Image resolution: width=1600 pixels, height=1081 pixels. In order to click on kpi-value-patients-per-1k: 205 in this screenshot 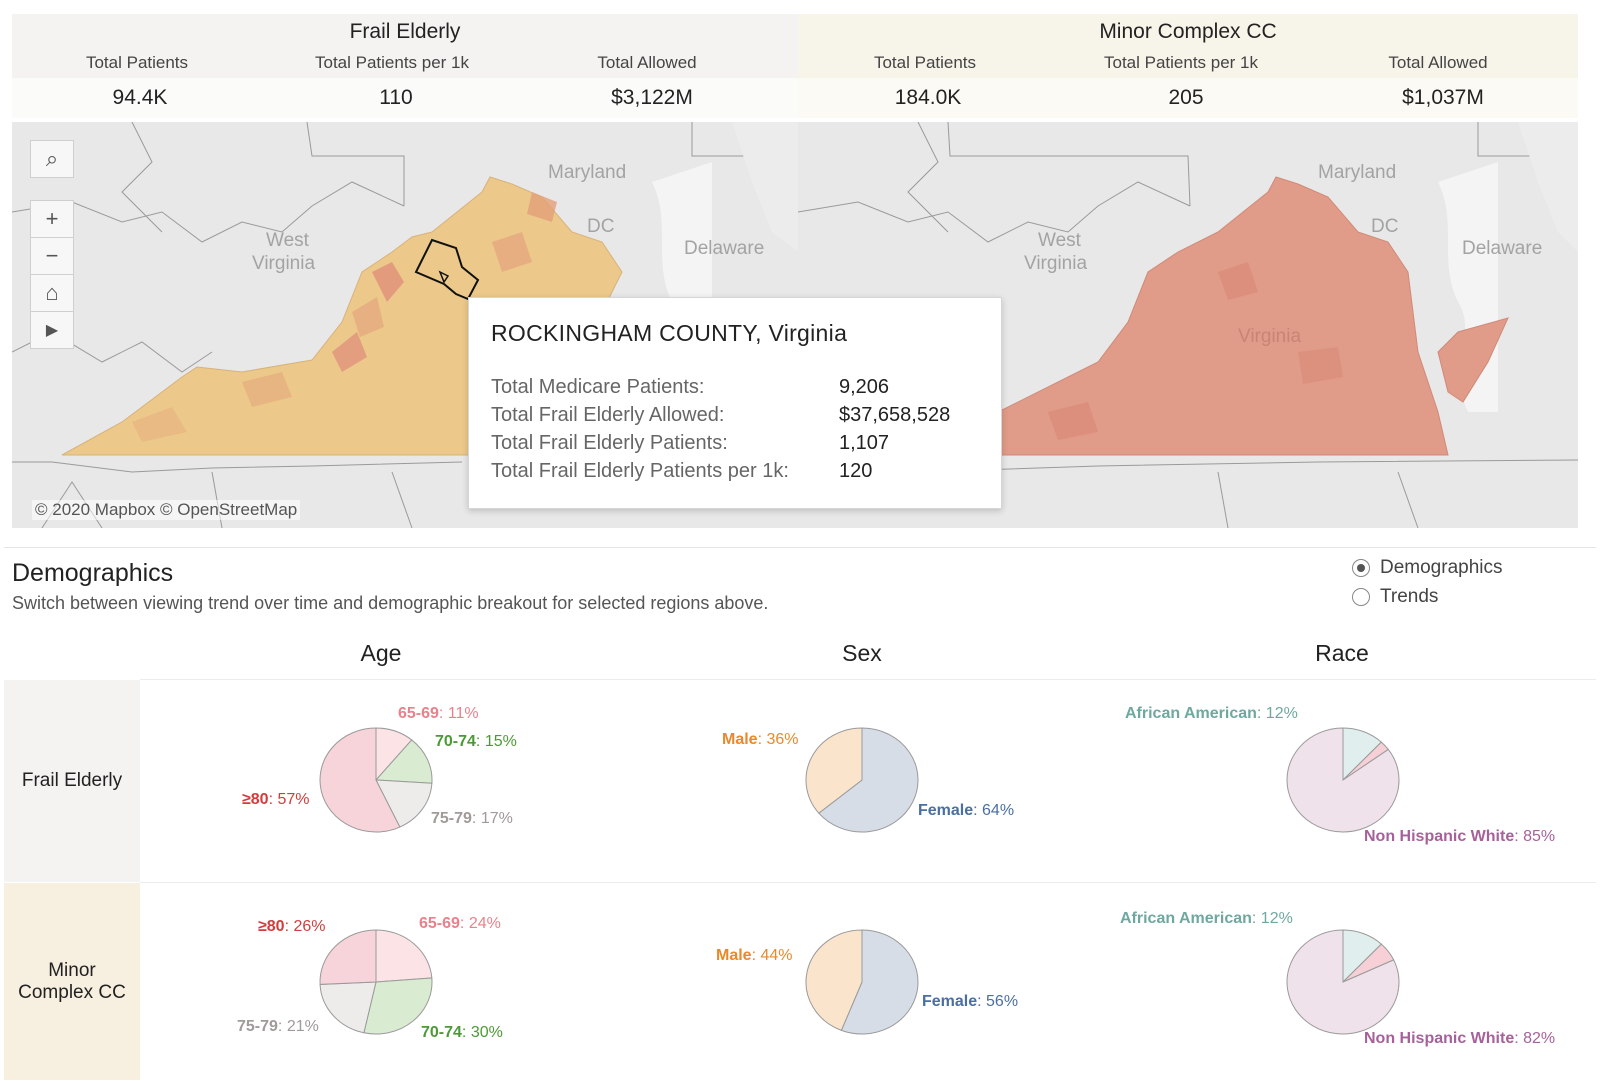, I will do `click(1186, 97)`.